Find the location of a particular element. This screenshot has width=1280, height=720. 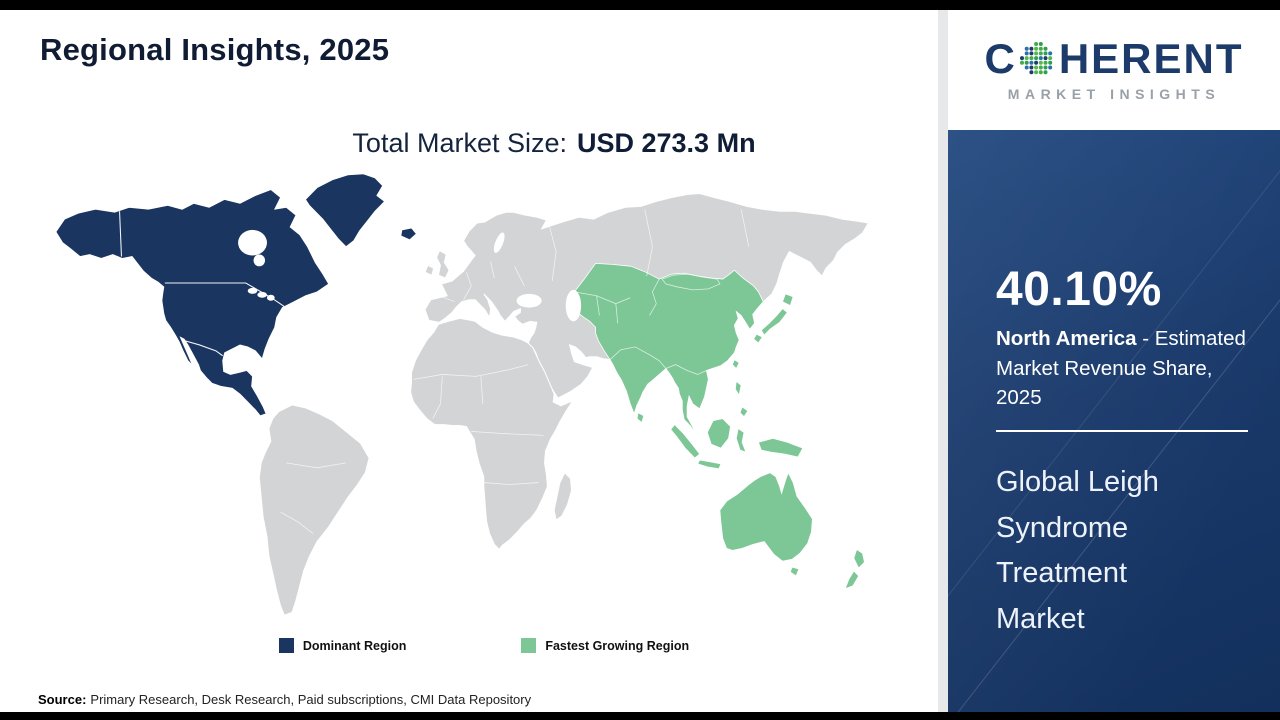

logo-tagline: MARKET INSIGHTS is located at coordinates (1114, 94).